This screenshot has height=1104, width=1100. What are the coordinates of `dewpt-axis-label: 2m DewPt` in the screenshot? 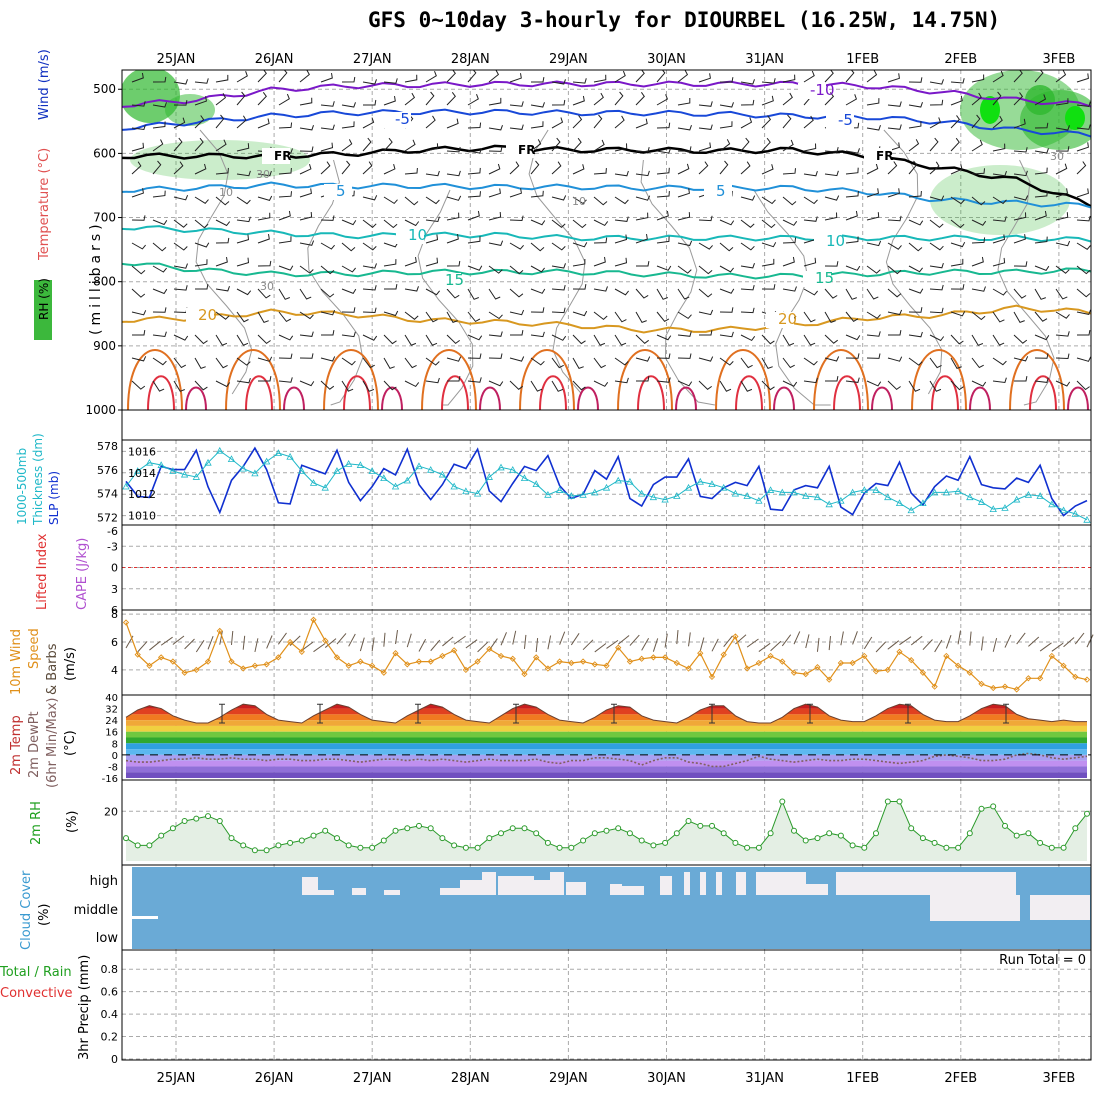 It's located at (34, 744).